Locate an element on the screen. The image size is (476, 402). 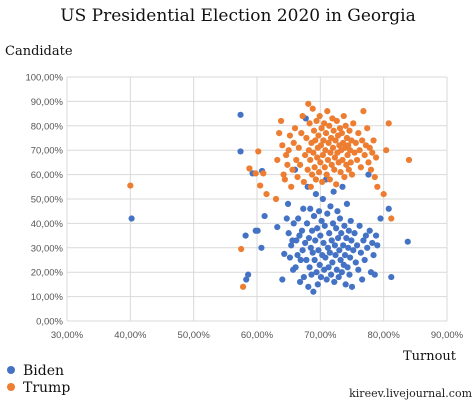
legend-label-biden: Biden is located at coordinates (43, 371).